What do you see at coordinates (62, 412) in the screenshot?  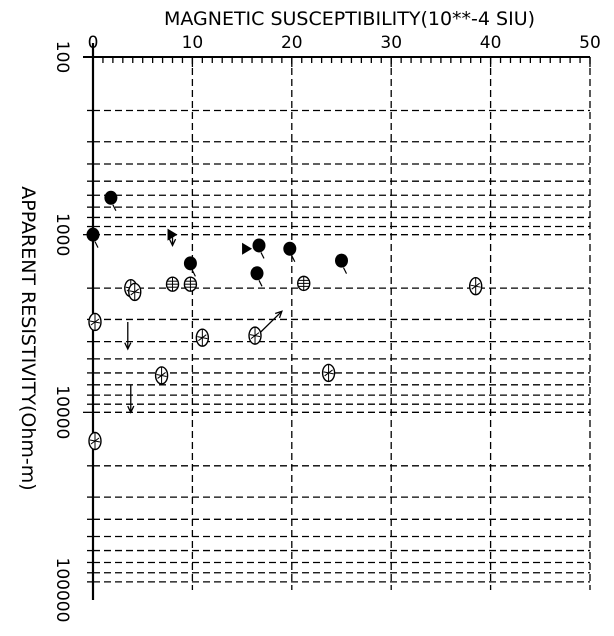 I see `y-tick-label: 10000` at bounding box center [62, 412].